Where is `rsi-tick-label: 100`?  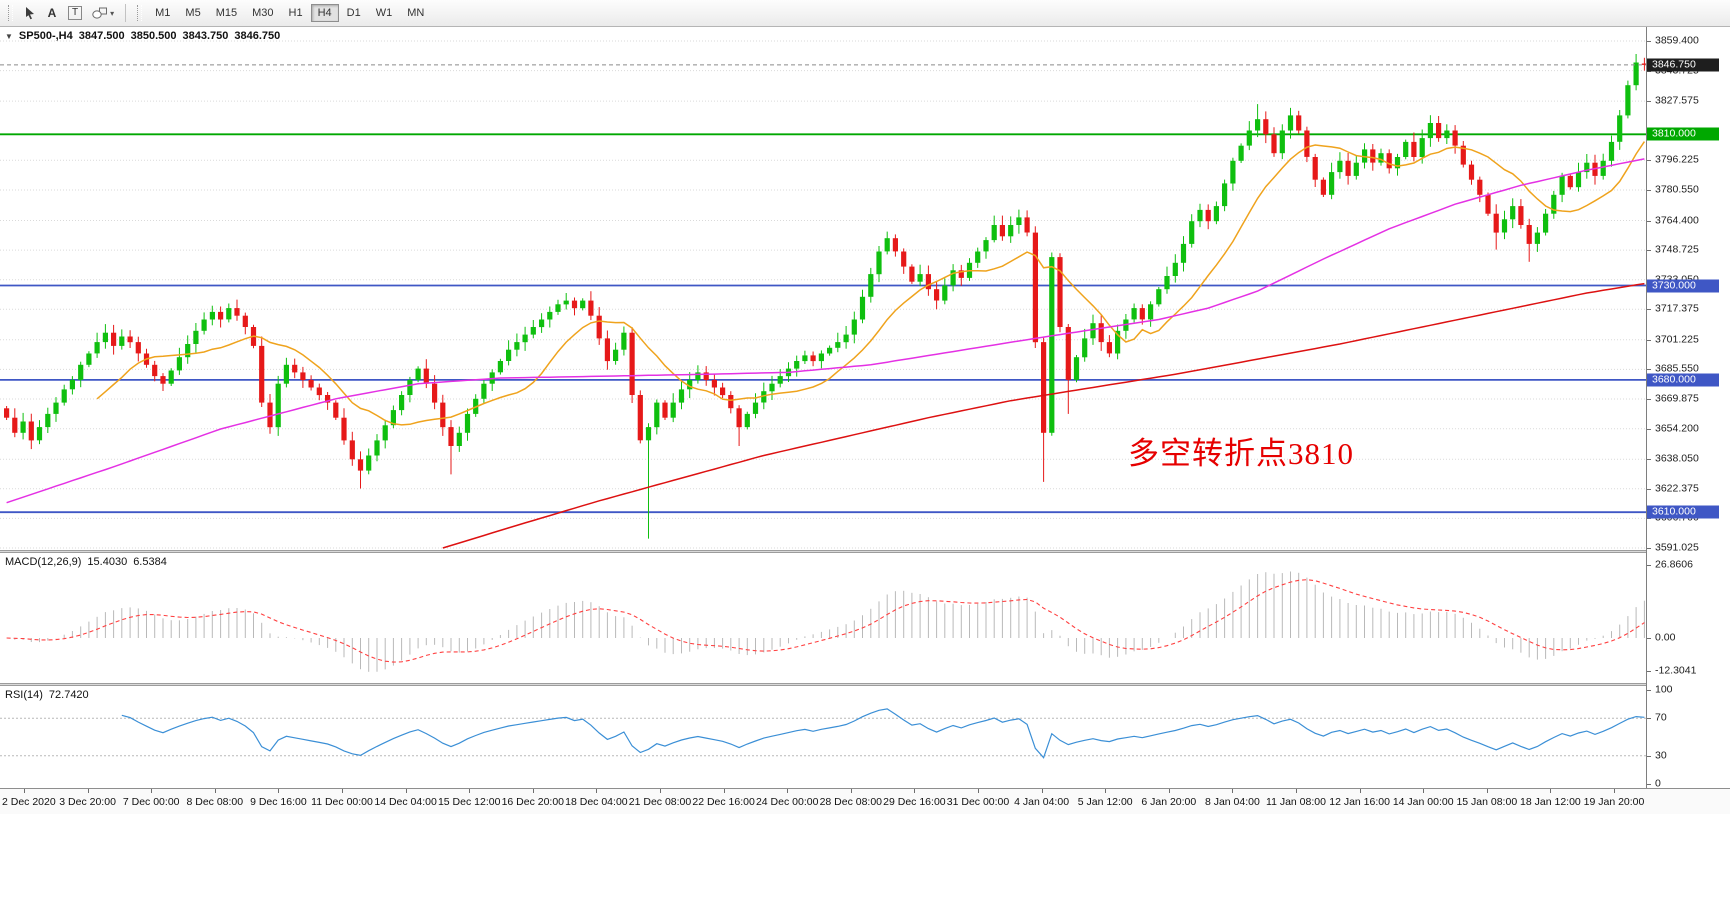 rsi-tick-label: 100 is located at coordinates (1664, 689).